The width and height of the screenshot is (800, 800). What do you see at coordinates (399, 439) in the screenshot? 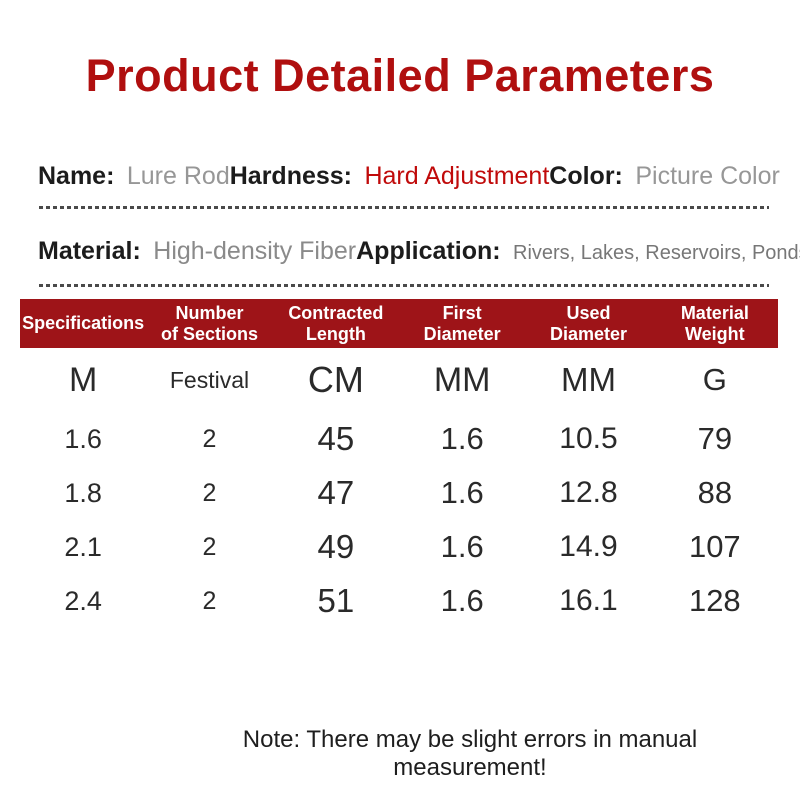
I see `table-row: 1.6 2 45 1.6 10.5 79` at bounding box center [399, 439].